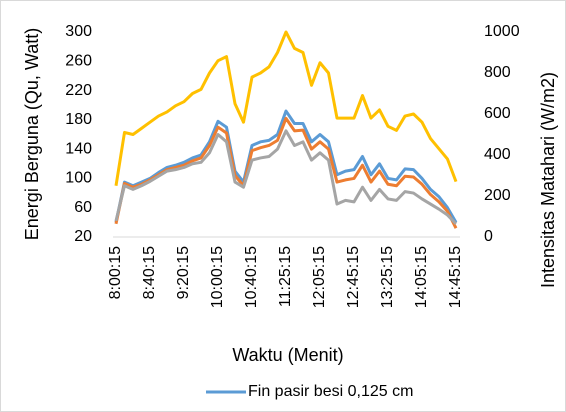  What do you see at coordinates (548, 180) in the screenshot?
I see `y2-axis-title: Intensitas Matahari (W/m2)` at bounding box center [548, 180].